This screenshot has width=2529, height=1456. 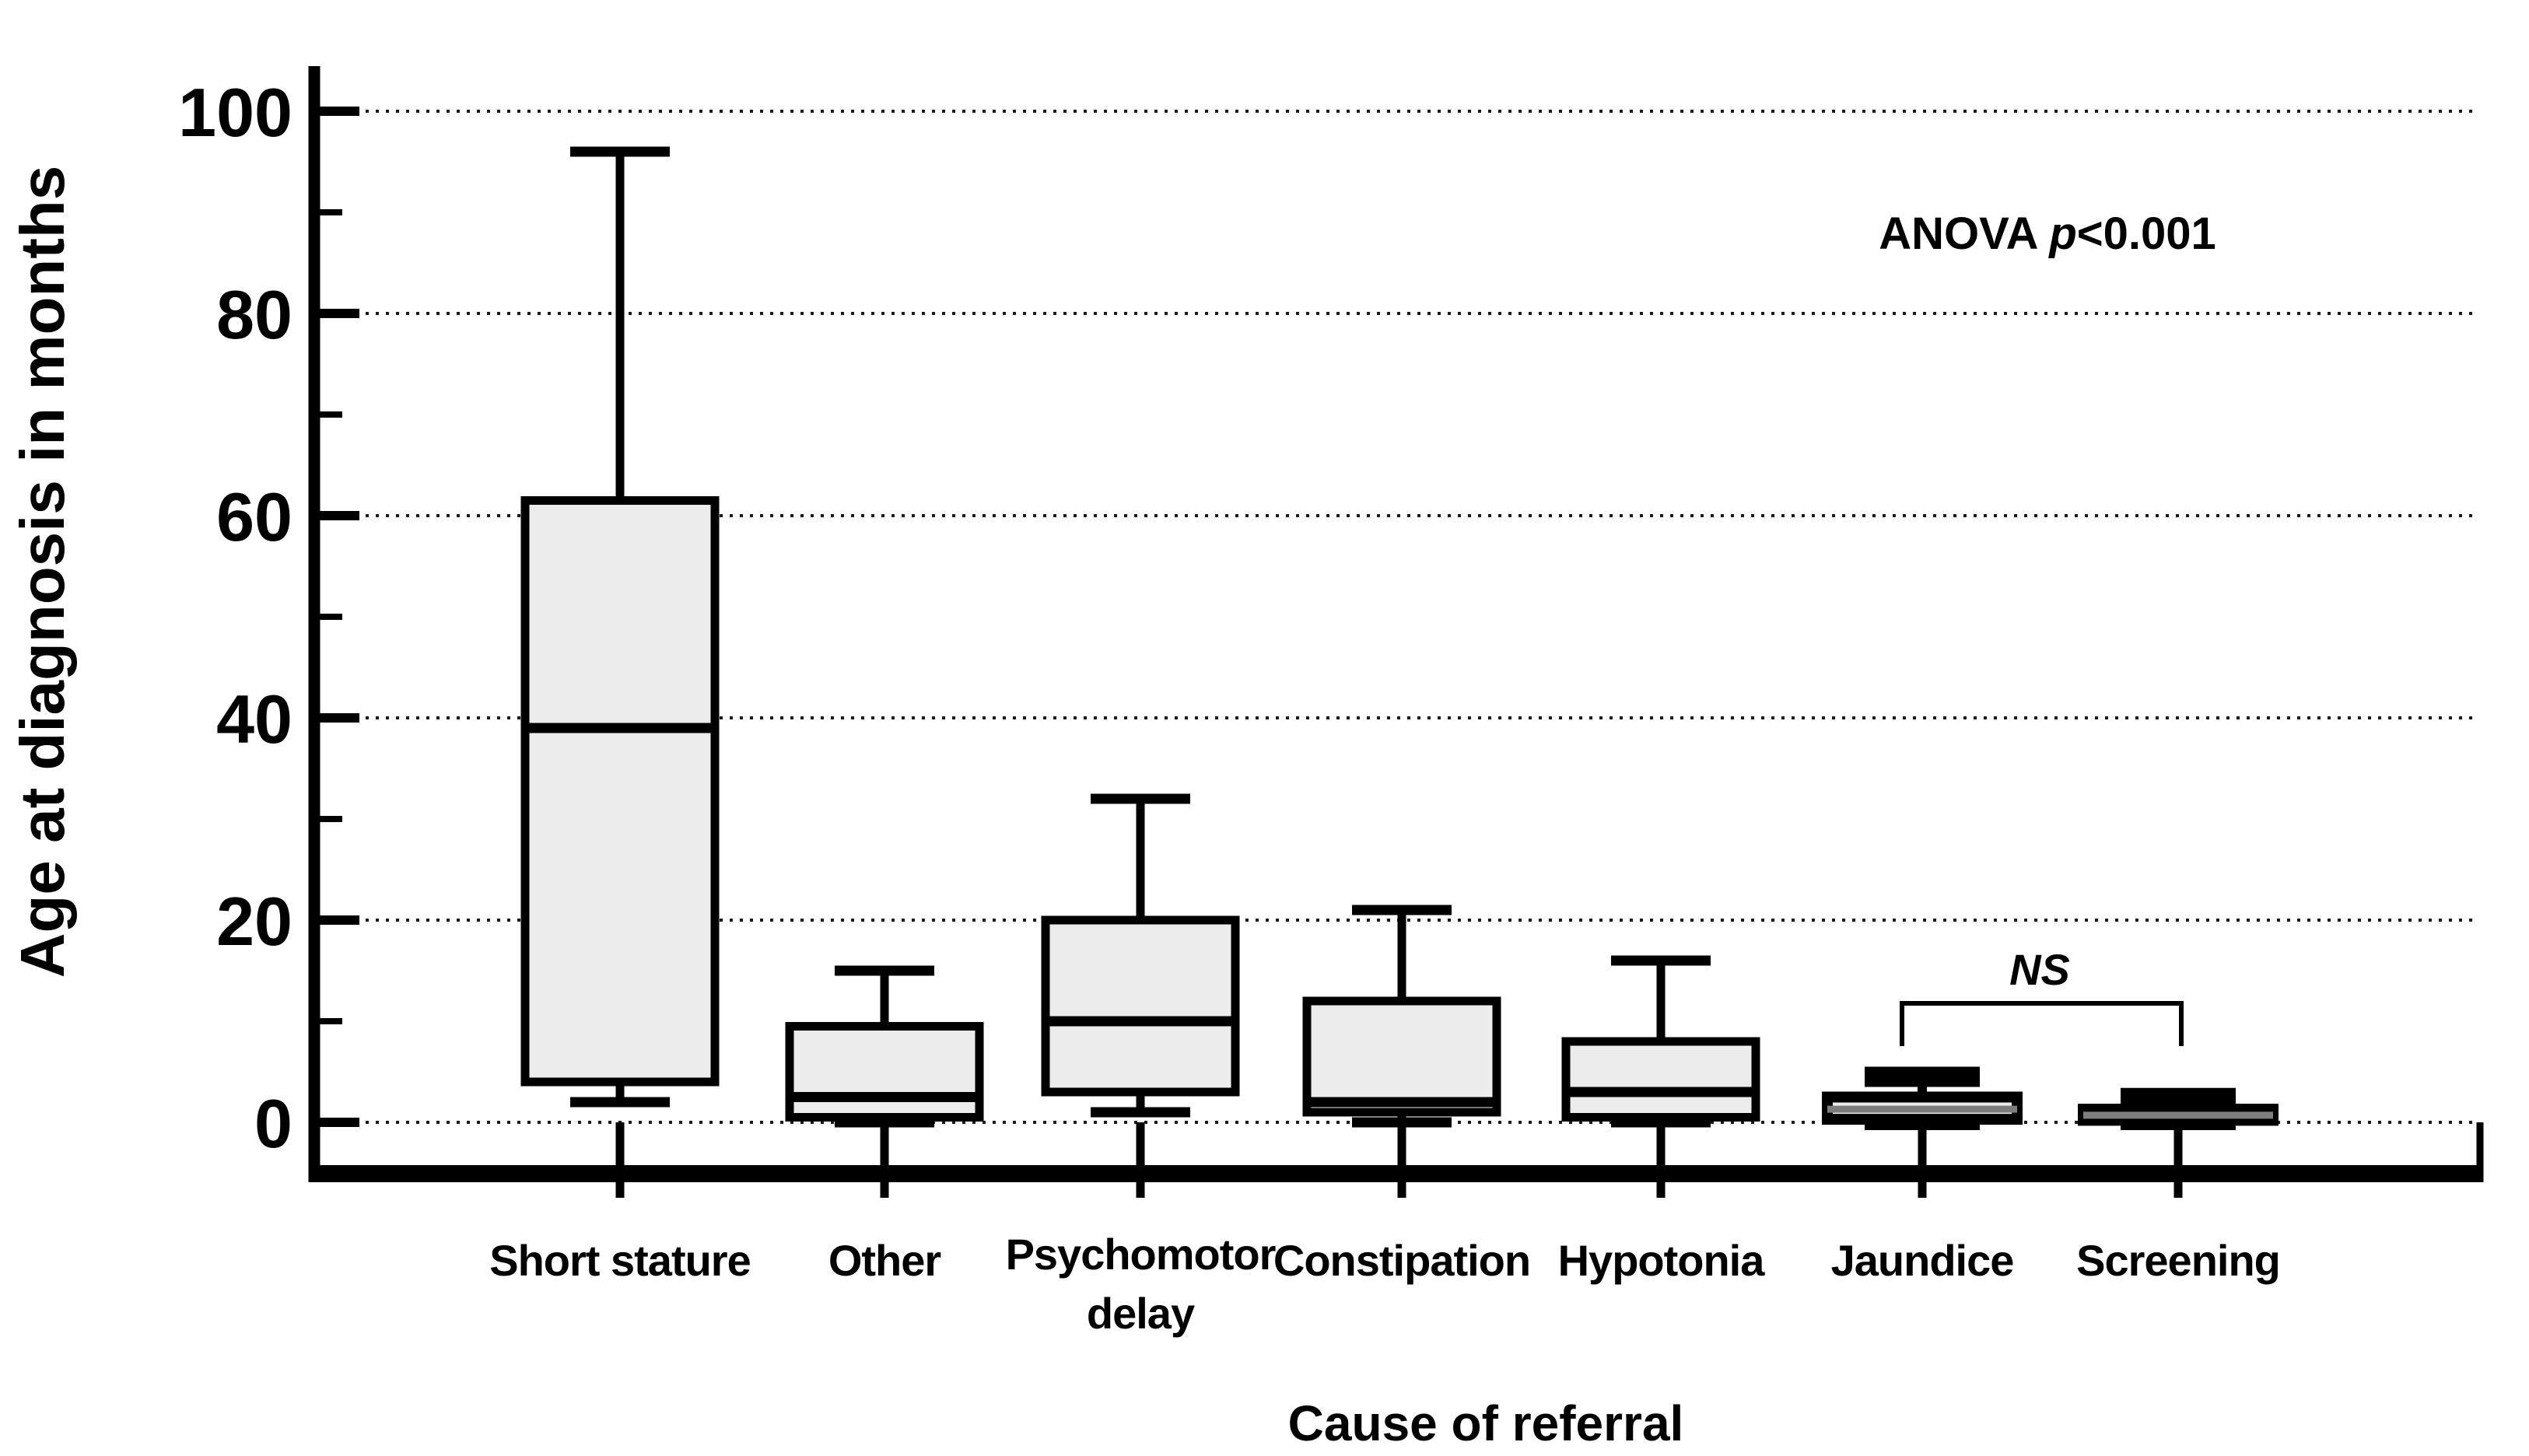 I want to click on boxplot-other: Other, so click(x=885, y=1125).